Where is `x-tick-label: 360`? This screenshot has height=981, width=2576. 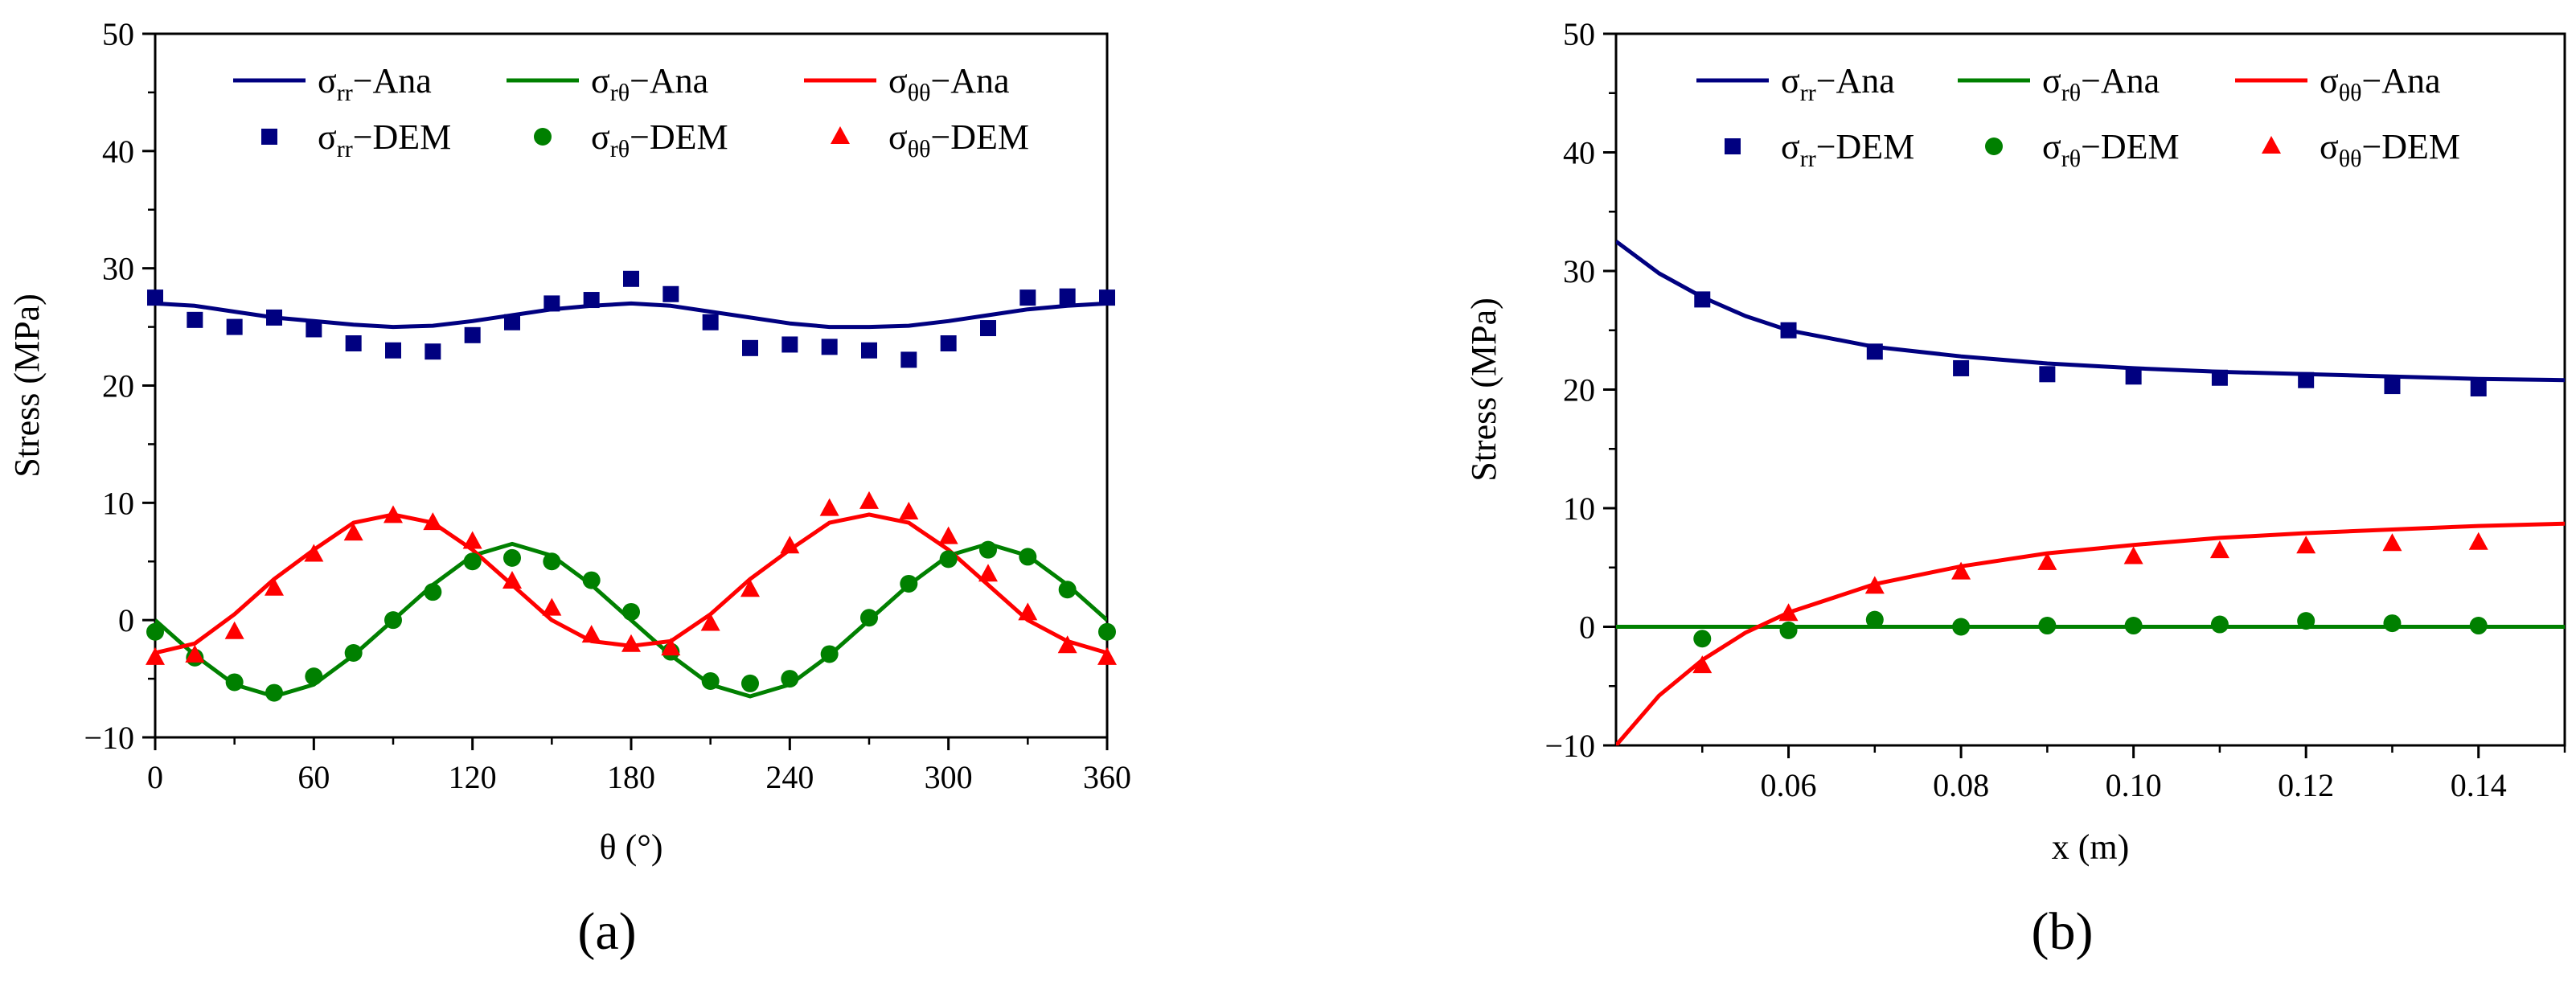 x-tick-label: 360 is located at coordinates (1107, 777).